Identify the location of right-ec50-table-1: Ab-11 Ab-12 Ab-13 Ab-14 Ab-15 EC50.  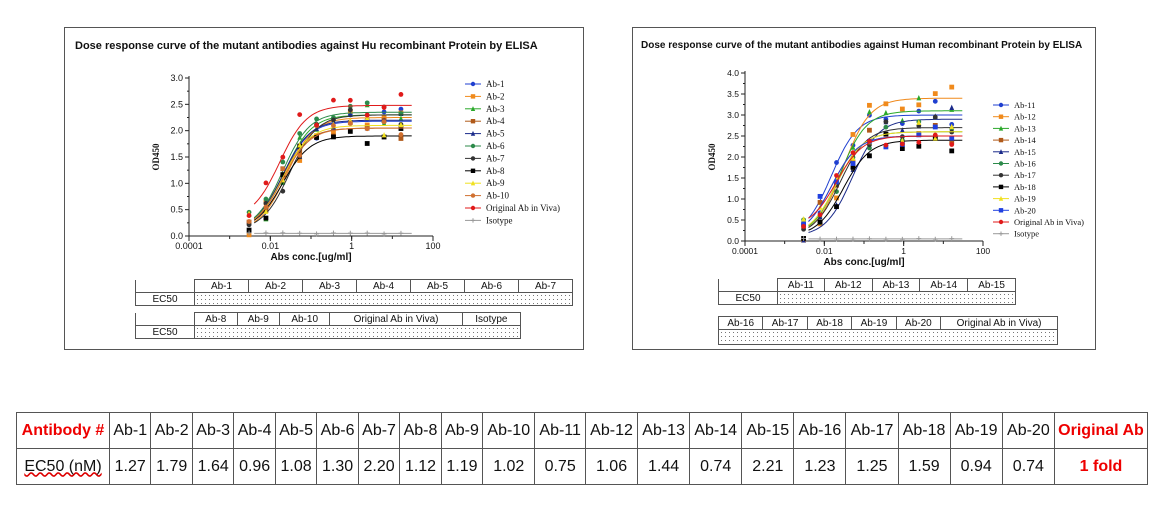
(867, 291).